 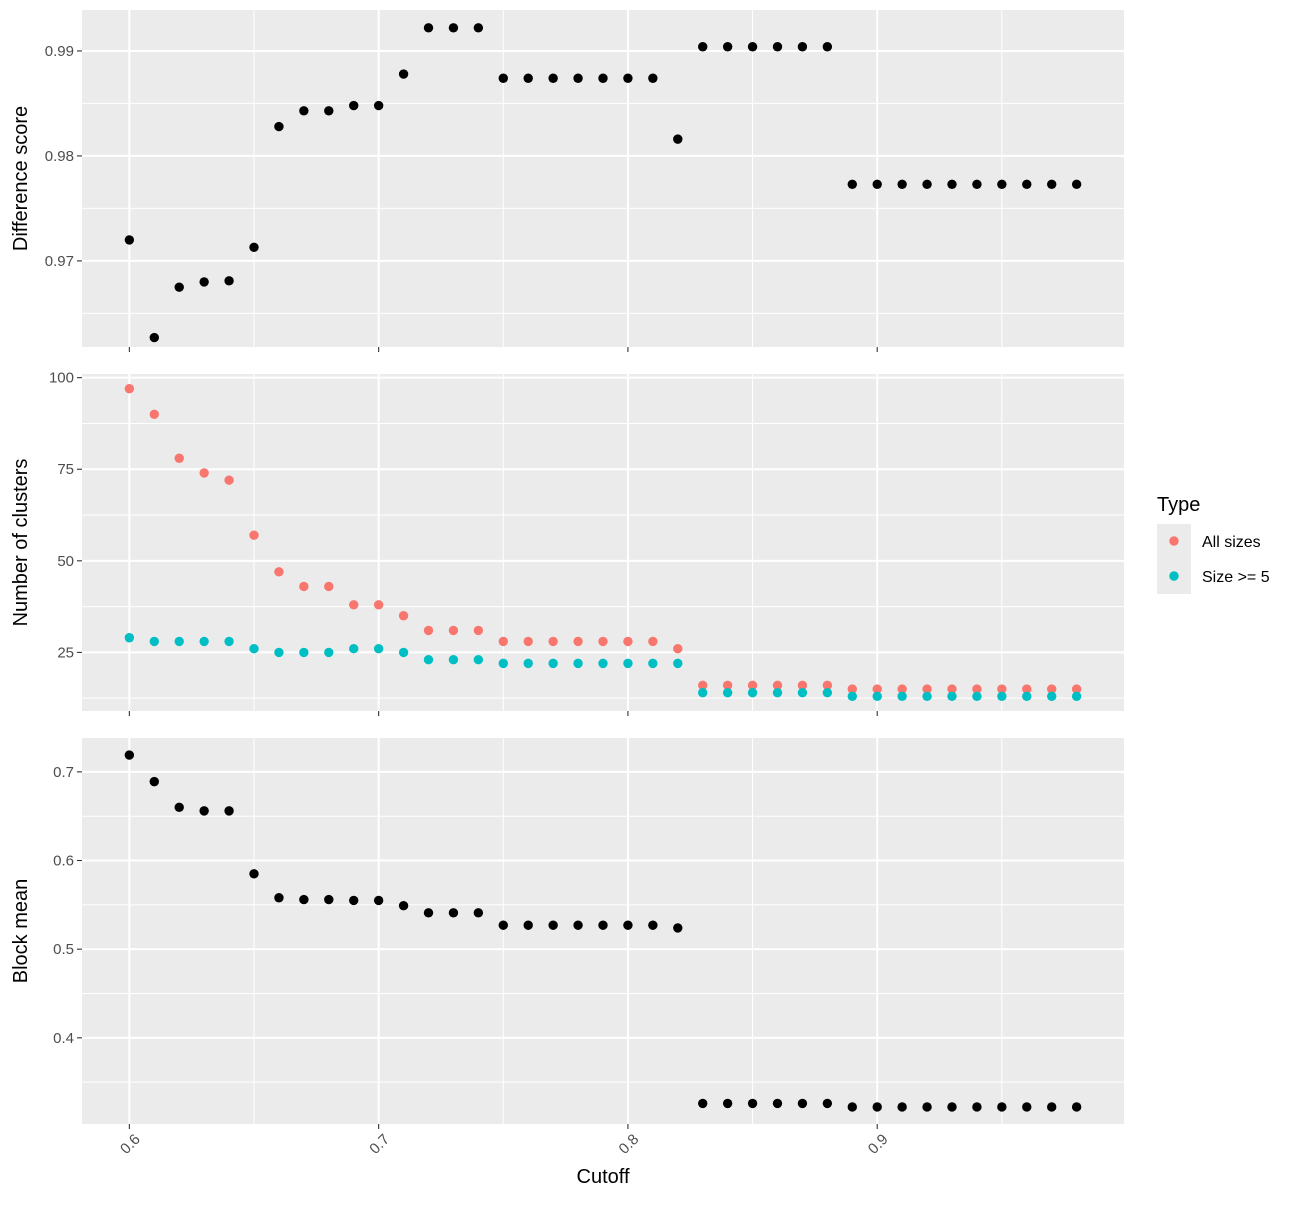 What do you see at coordinates (1231, 542) in the screenshot?
I see `legend-label-all-sizes: All sizes` at bounding box center [1231, 542].